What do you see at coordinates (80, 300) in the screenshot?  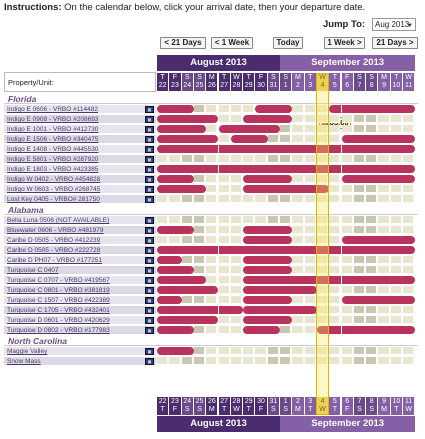 I see `property-link: Turquoise C 1507 - VRBO #422389` at bounding box center [80, 300].